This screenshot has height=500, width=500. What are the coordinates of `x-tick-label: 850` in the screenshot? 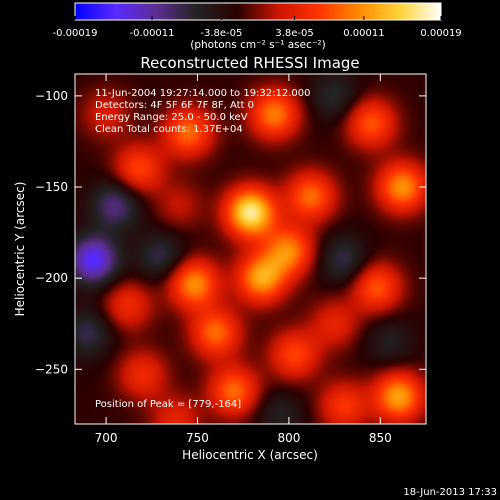 It's located at (380, 438).